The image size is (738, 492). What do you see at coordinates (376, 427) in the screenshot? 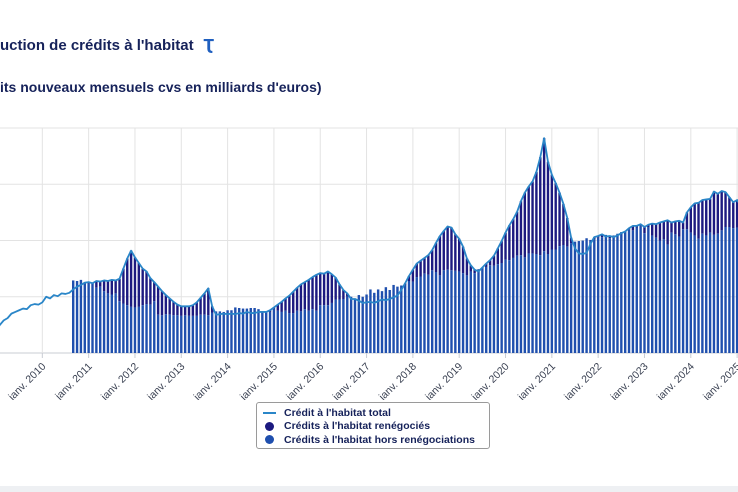
I see `legend-item-renegotiated: Crédits à l'habitat renégociés` at bounding box center [376, 427].